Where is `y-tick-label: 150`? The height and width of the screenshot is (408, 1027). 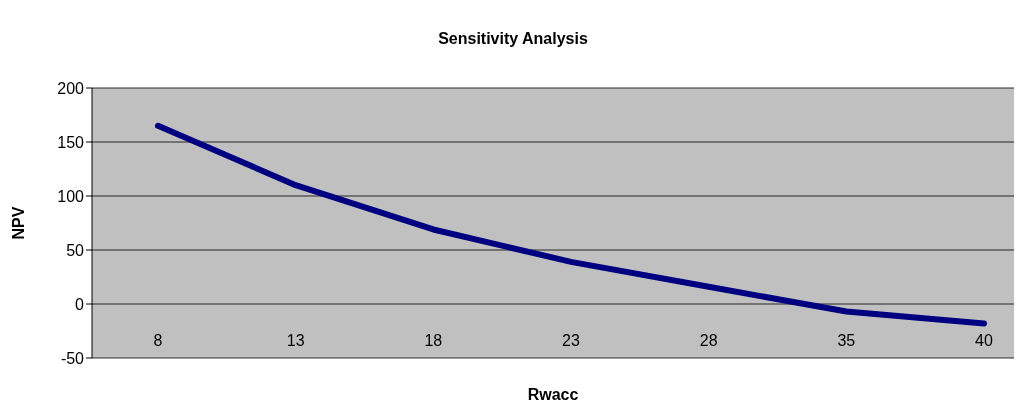 y-tick-label: 150 is located at coordinates (71, 142).